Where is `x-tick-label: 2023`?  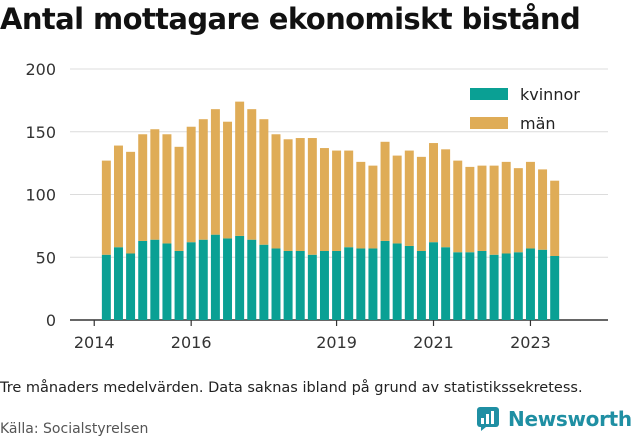 x-tick-label: 2023 is located at coordinates (530, 342).